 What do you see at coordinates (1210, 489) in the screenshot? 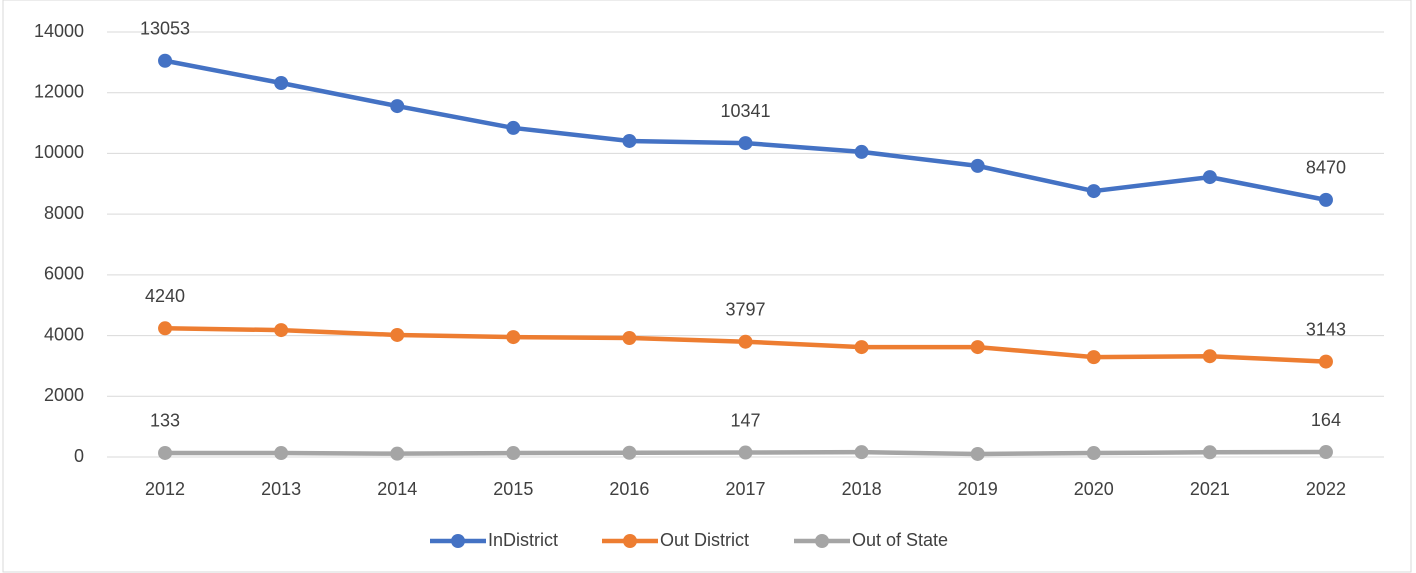
I see `x-tick-label: 2021` at bounding box center [1210, 489].